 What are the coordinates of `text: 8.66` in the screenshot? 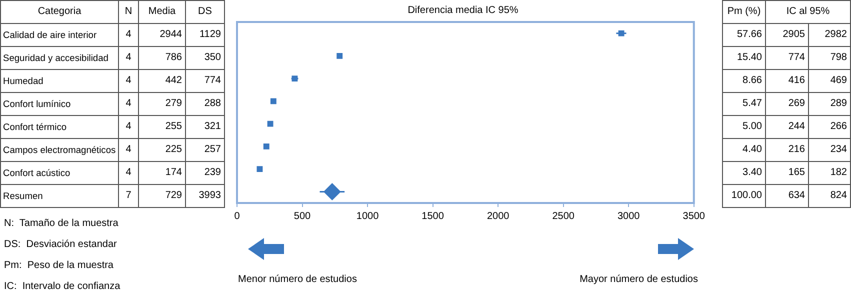 It's located at (752, 80).